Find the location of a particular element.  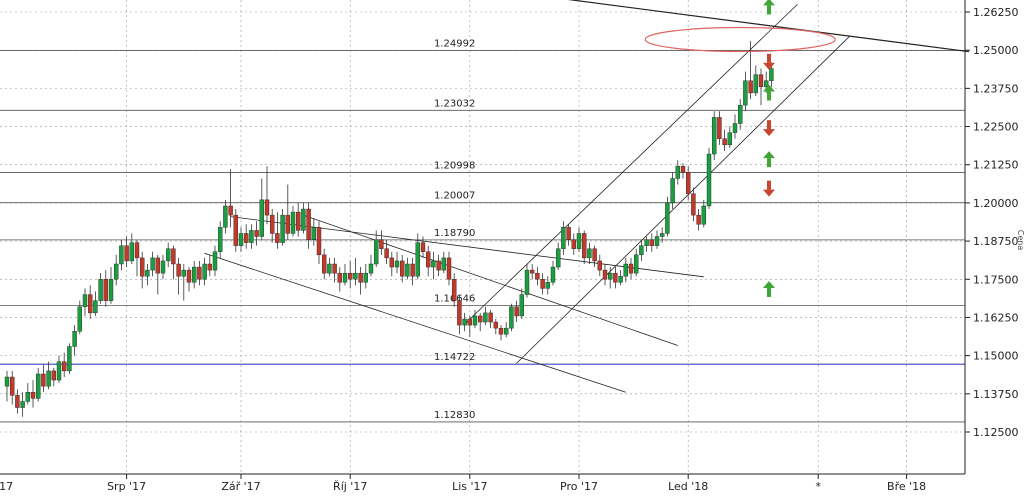

price-axis-label: Cena is located at coordinates (1020, 240).